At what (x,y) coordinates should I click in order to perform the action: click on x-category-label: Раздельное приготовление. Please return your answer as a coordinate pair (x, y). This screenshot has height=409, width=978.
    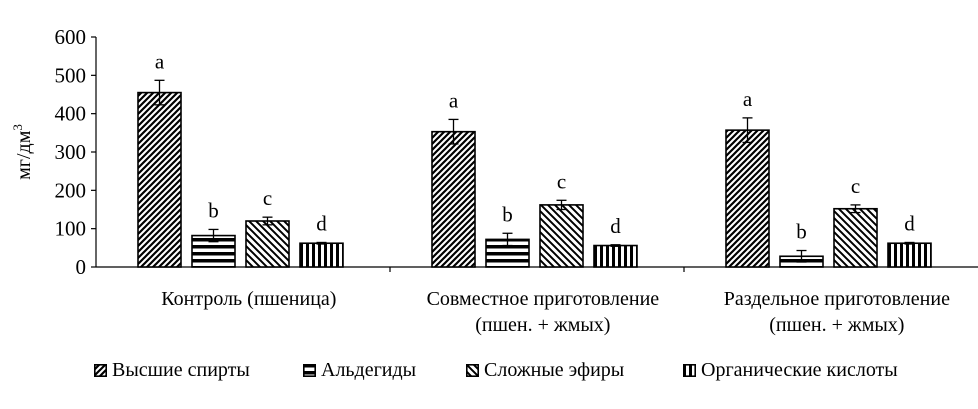
    Looking at the image, I should click on (837, 299).